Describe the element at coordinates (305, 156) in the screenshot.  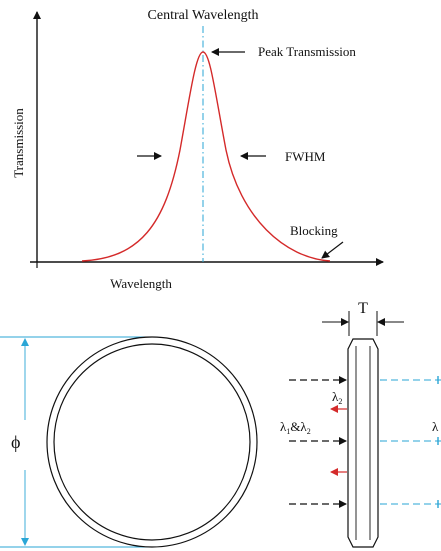
I see `fwhm-label: FWHM` at that location.